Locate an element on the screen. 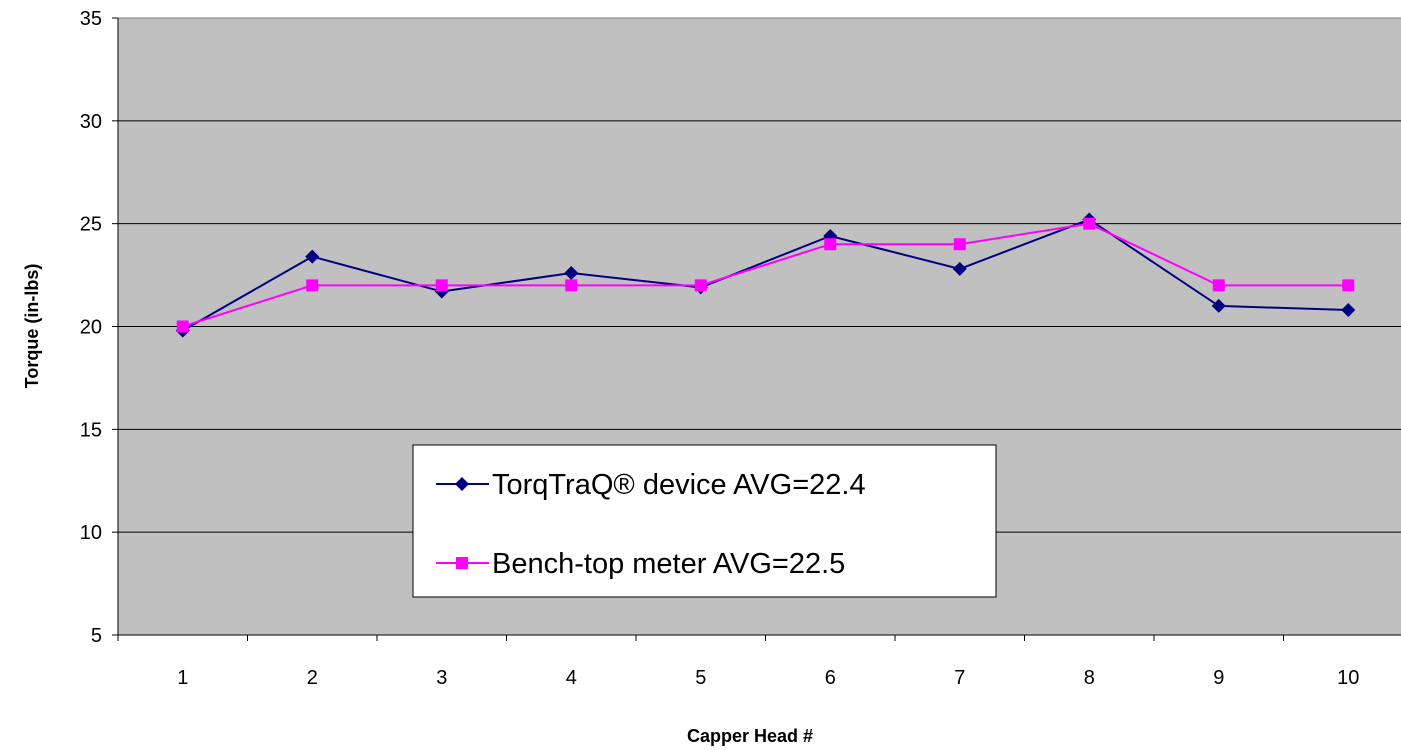 Image resolution: width=1401 pixels, height=750 pixels. x-tick-label: 5 is located at coordinates (700, 678).